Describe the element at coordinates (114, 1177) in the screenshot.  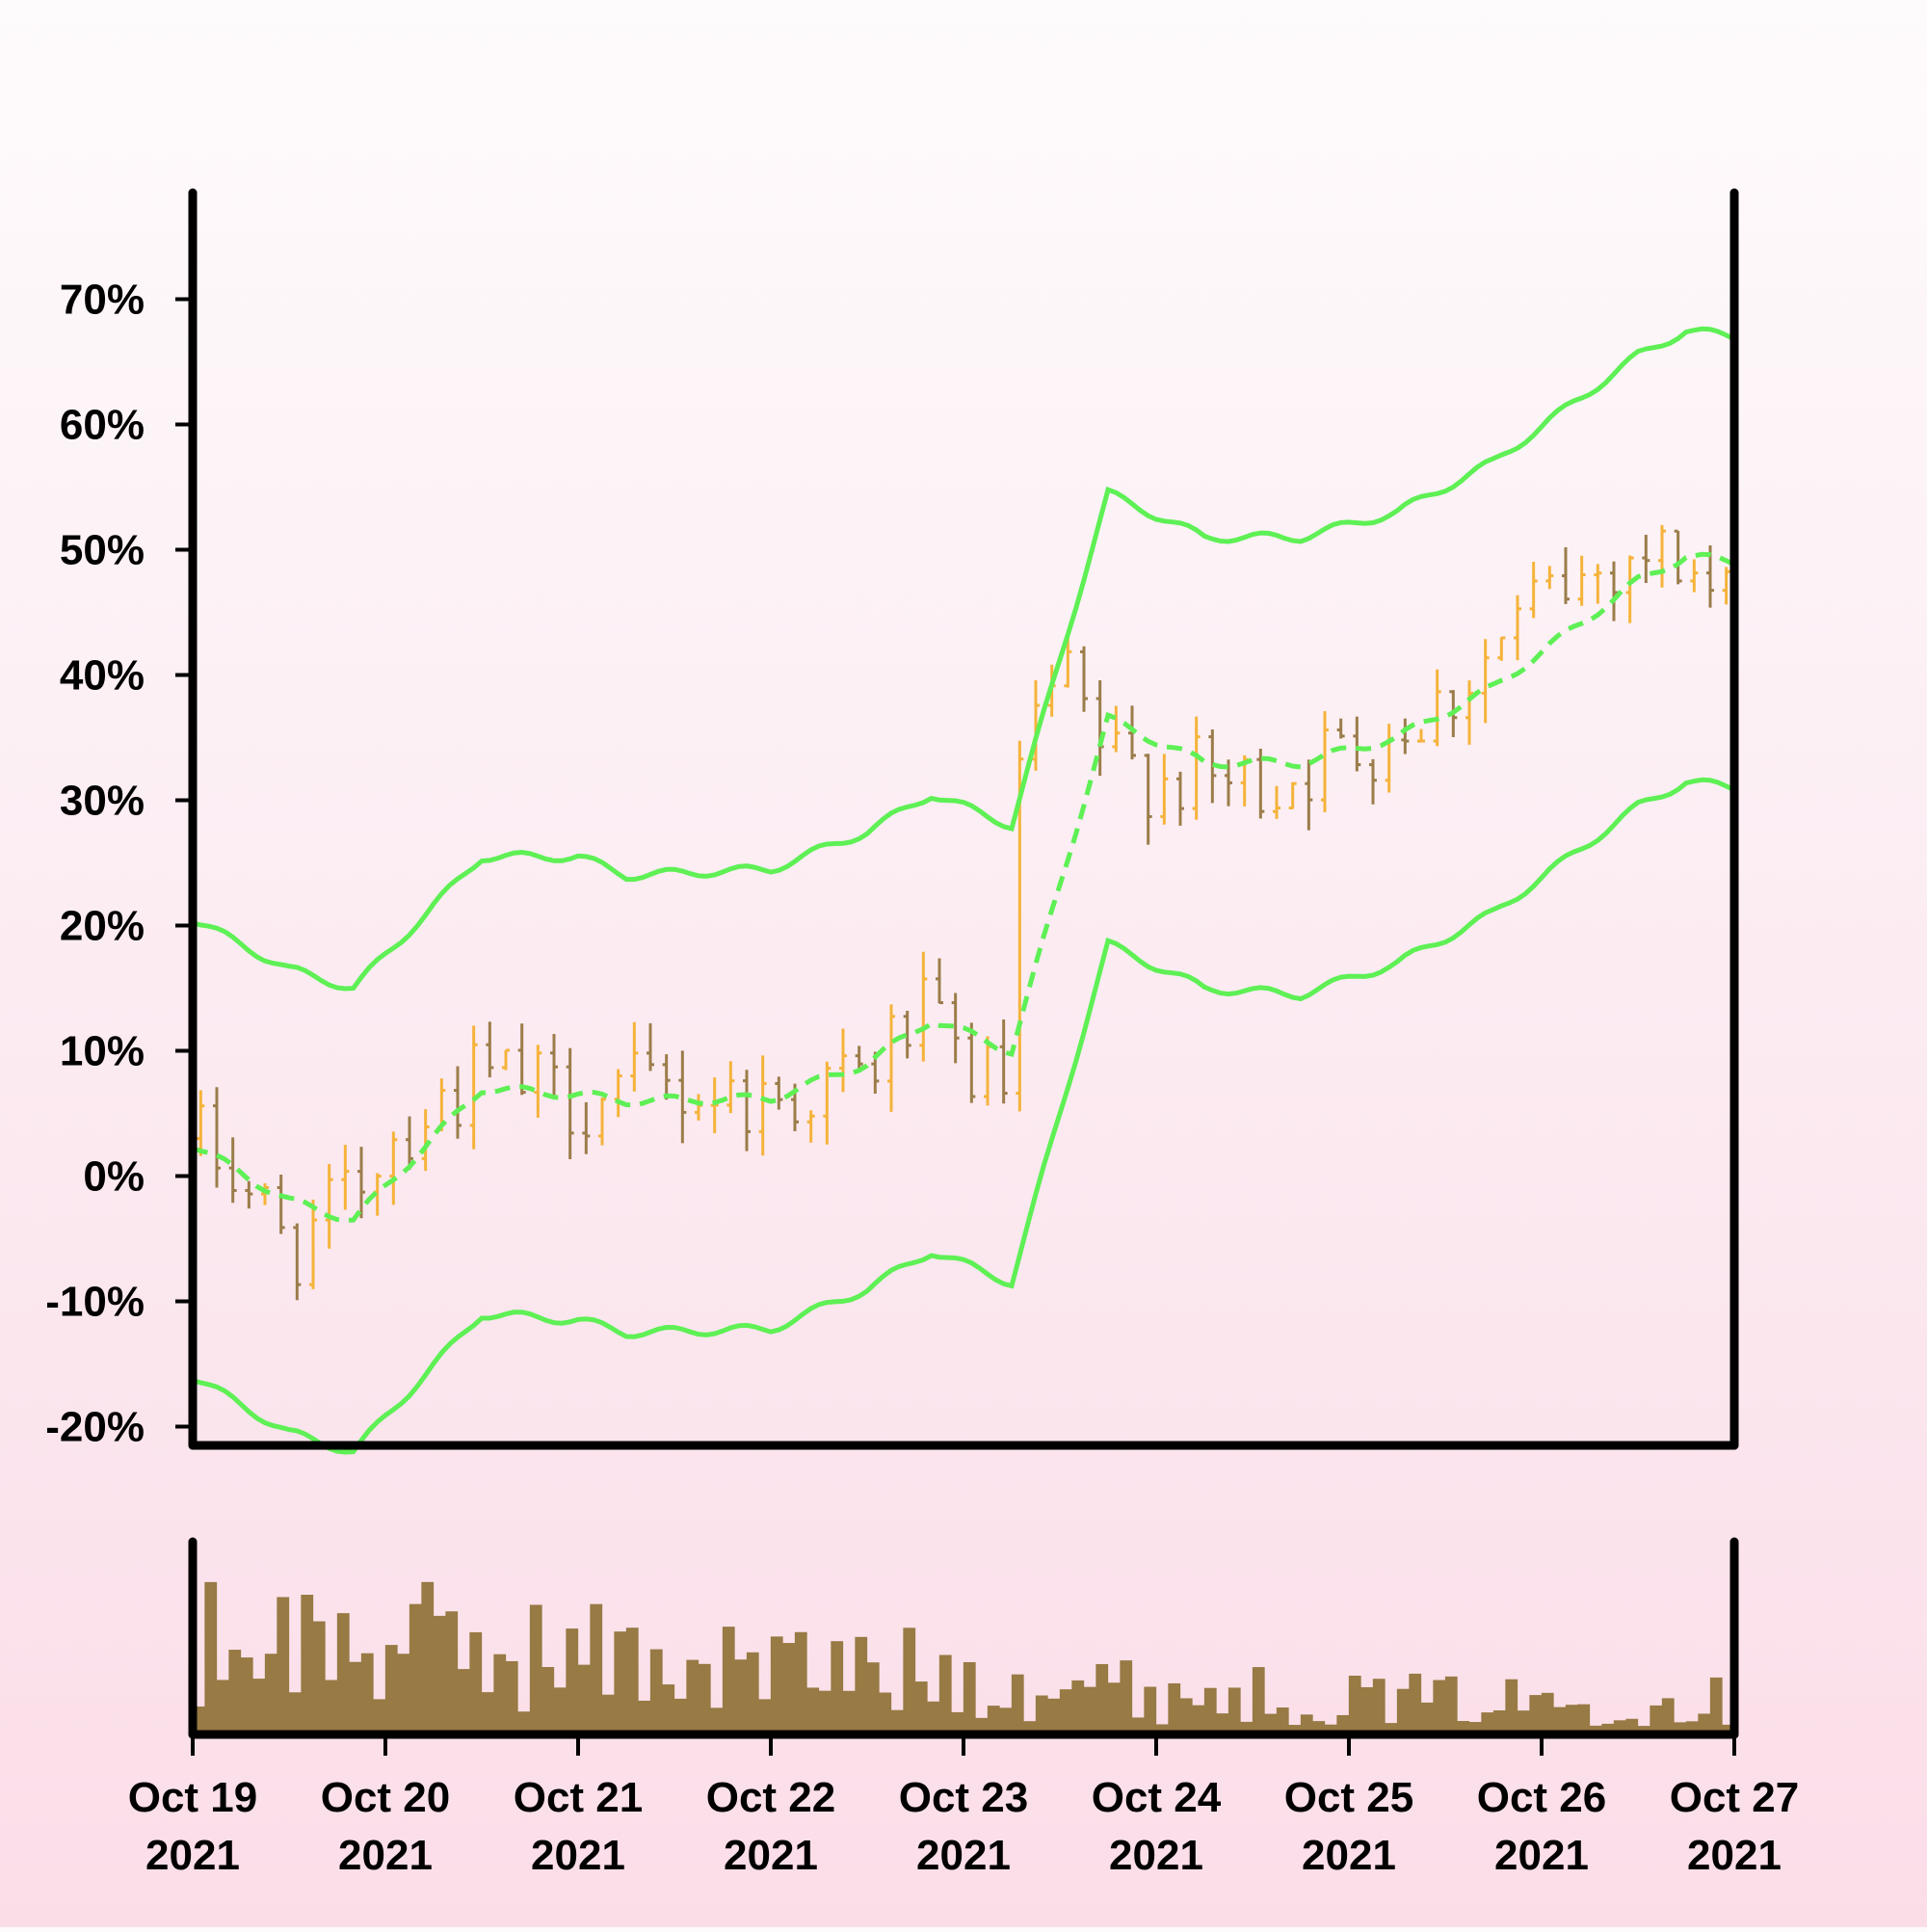
I see `y-tick-label: 0%` at that location.